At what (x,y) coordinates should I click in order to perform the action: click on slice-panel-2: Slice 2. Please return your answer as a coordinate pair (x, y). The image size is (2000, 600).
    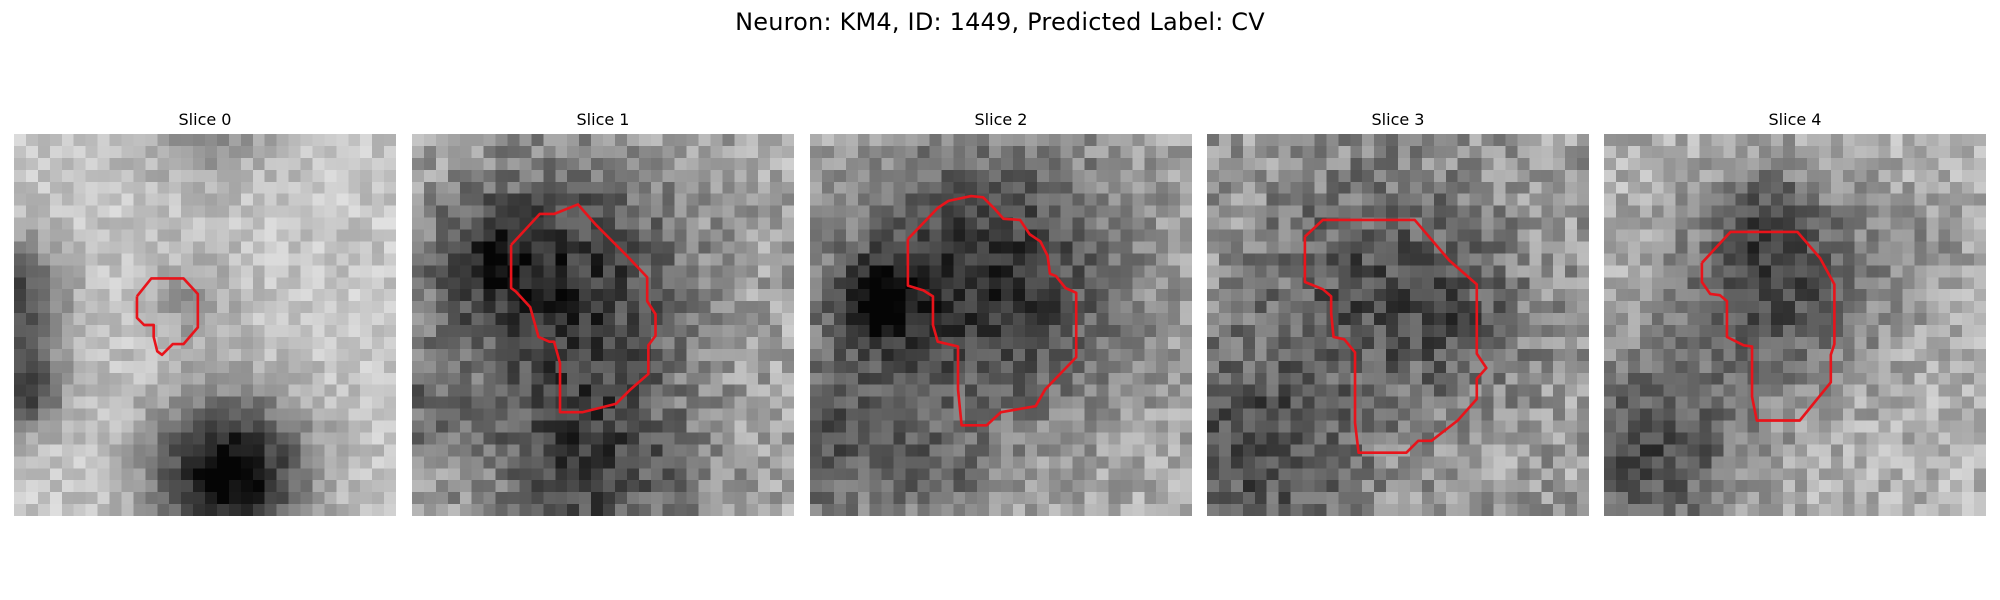
    Looking at the image, I should click on (1001, 313).